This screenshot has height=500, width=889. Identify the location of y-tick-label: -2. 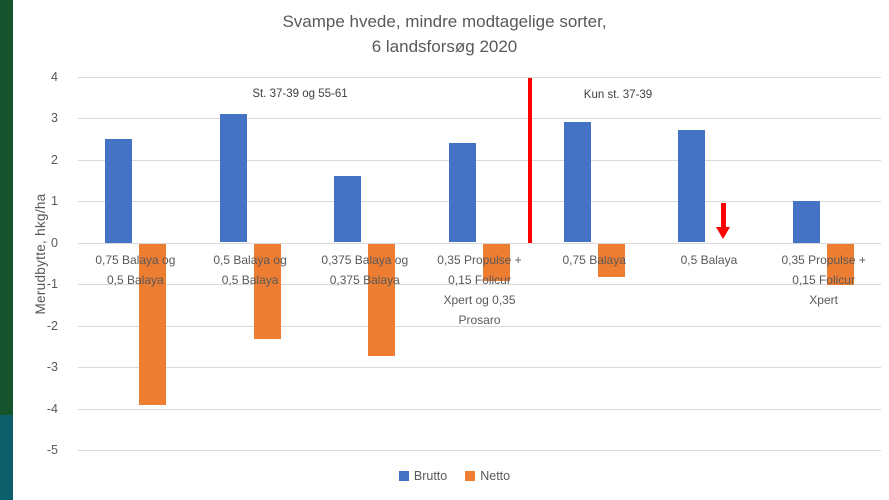
(52, 325).